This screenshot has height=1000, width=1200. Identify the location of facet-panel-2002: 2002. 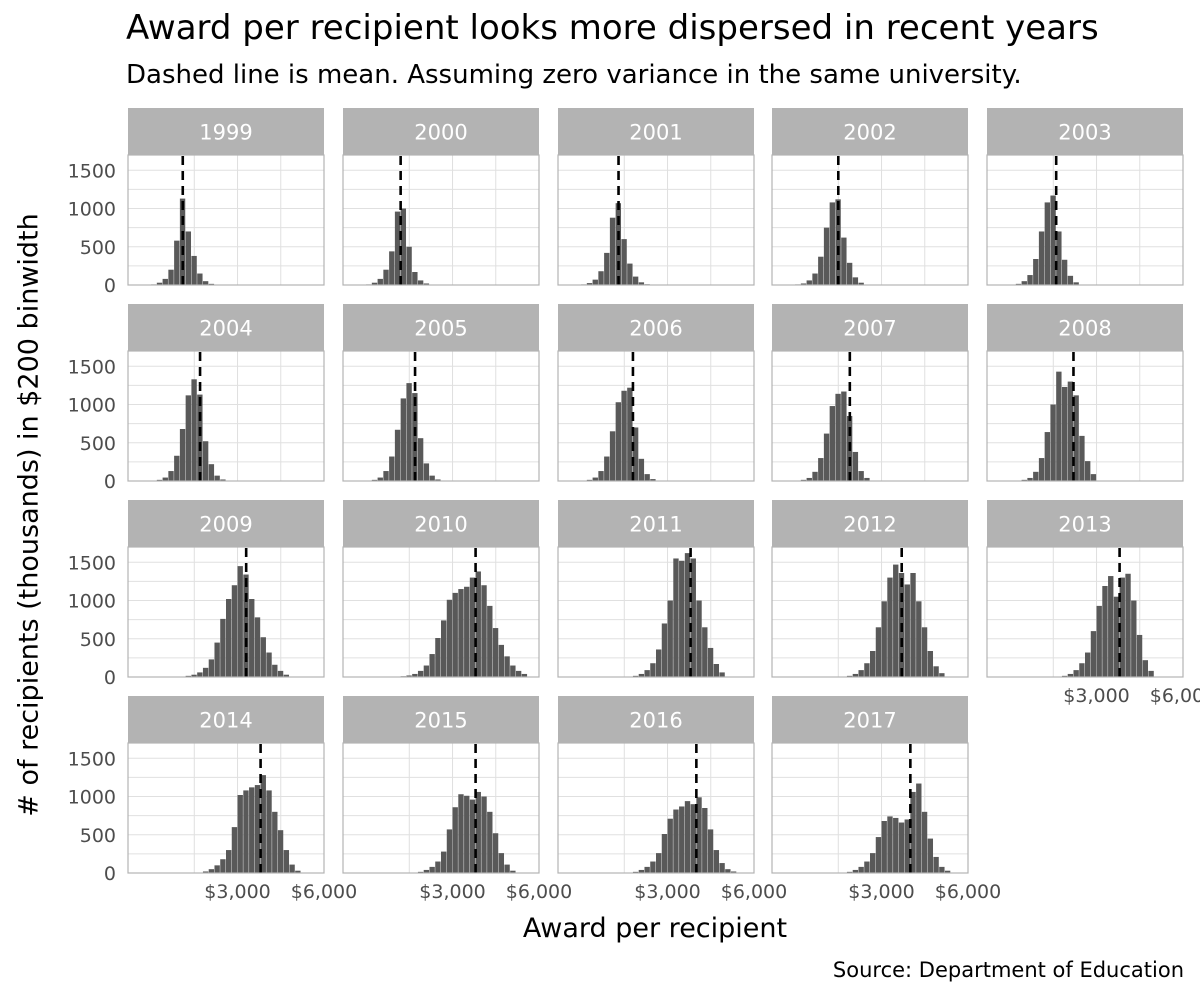
(870, 197).